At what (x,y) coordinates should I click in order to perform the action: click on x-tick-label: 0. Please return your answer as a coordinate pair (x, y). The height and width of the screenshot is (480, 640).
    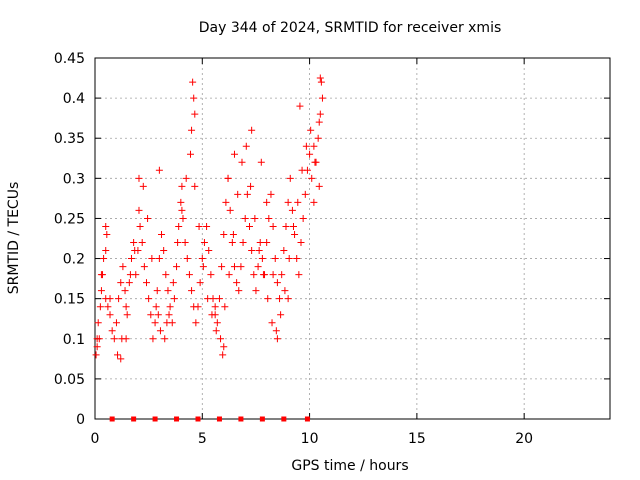
    Looking at the image, I should click on (95, 439).